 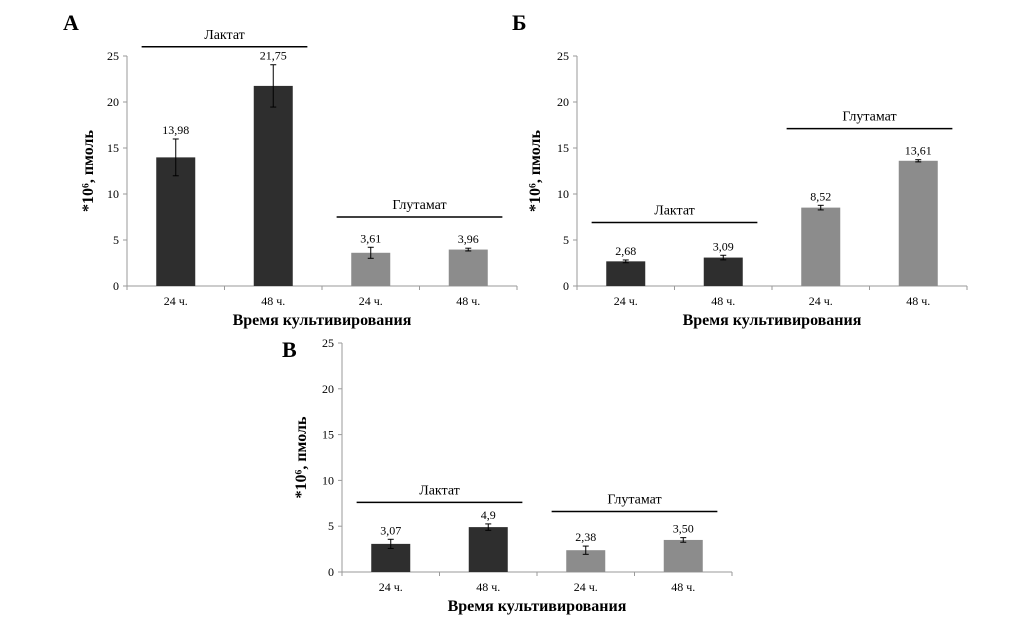 I want to click on value-label: 13,98, so click(x=175, y=130).